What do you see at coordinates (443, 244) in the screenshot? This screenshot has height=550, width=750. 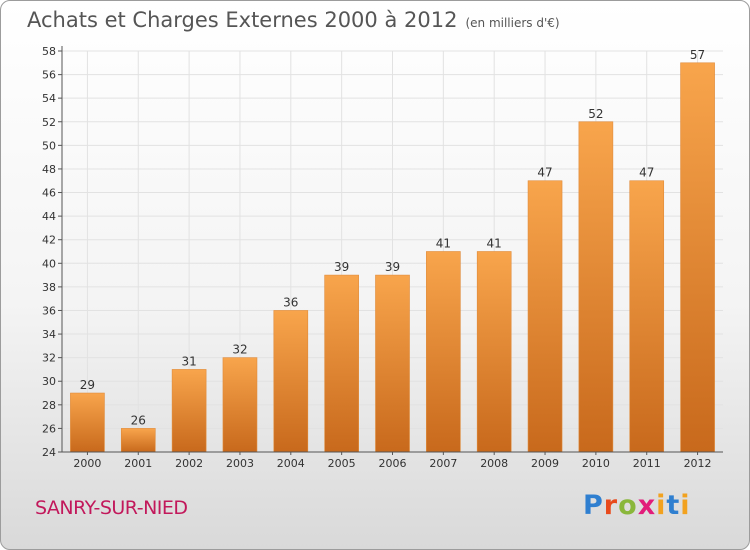 I see `data-label-2007: 41` at bounding box center [443, 244].